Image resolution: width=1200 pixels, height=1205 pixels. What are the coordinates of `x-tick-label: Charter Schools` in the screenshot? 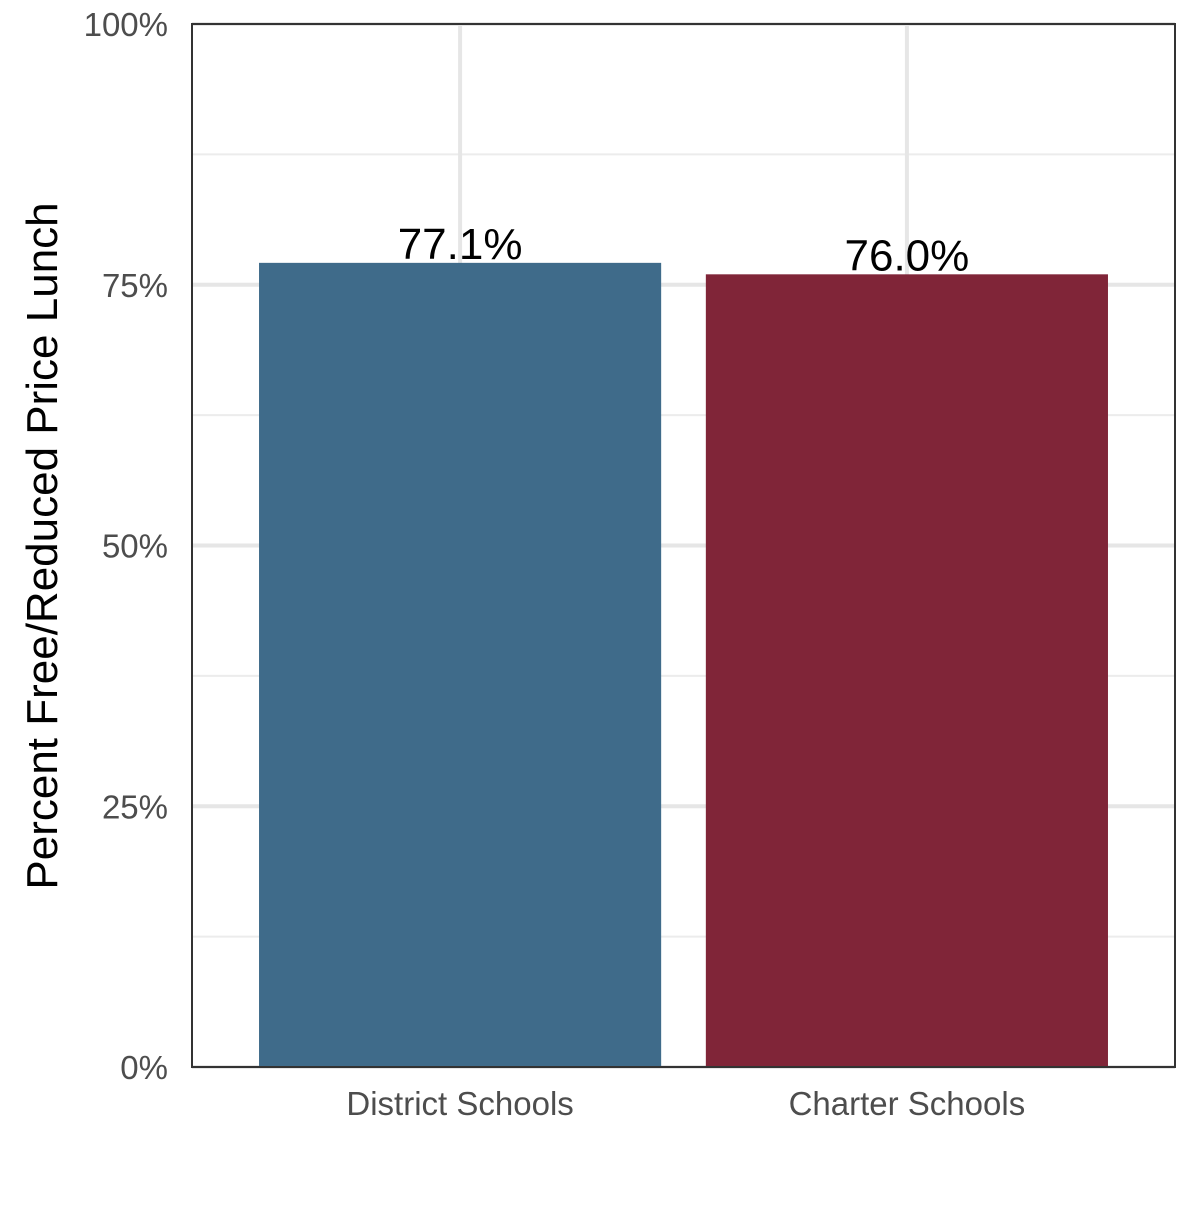 It's located at (907, 1103).